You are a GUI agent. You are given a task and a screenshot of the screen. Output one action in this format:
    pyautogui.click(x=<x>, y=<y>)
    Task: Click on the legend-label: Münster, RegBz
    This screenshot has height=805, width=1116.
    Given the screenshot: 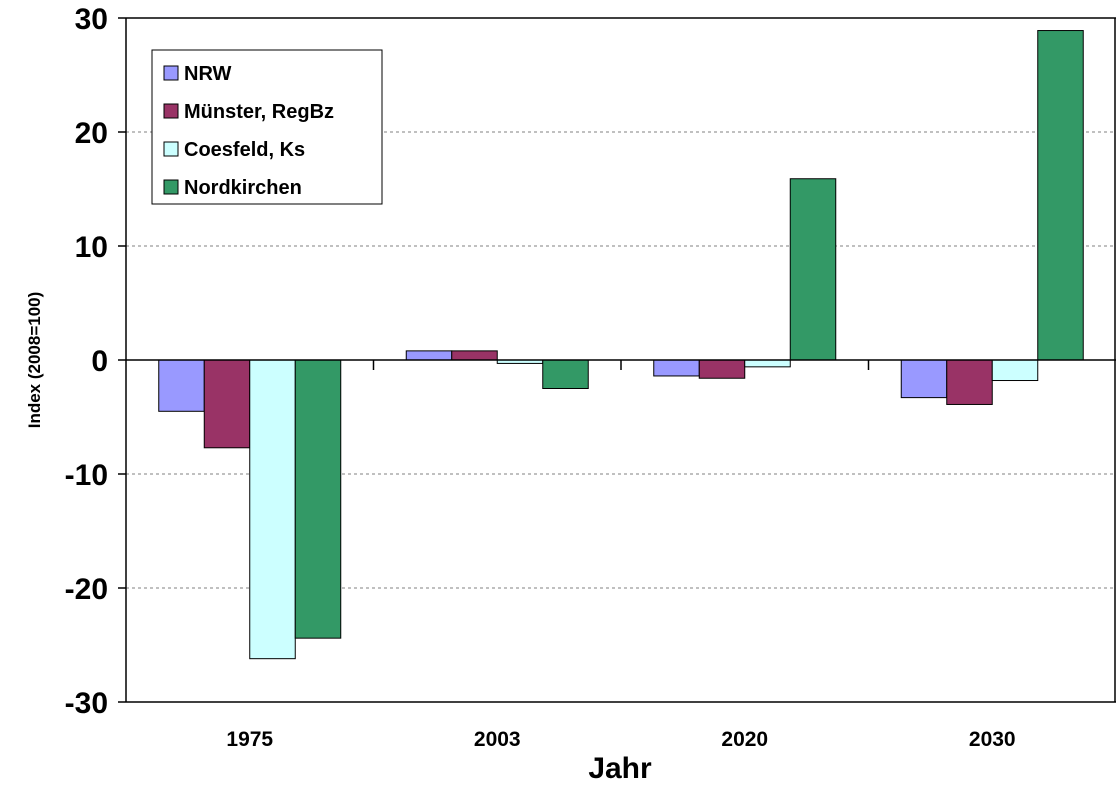 What is the action you would take?
    pyautogui.click(x=259, y=112)
    